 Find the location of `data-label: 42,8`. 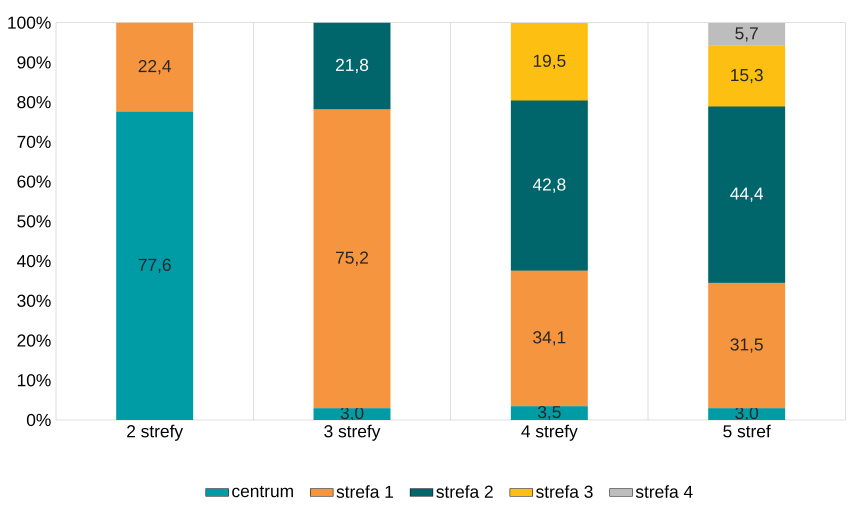

data-label: 42,8 is located at coordinates (549, 185).